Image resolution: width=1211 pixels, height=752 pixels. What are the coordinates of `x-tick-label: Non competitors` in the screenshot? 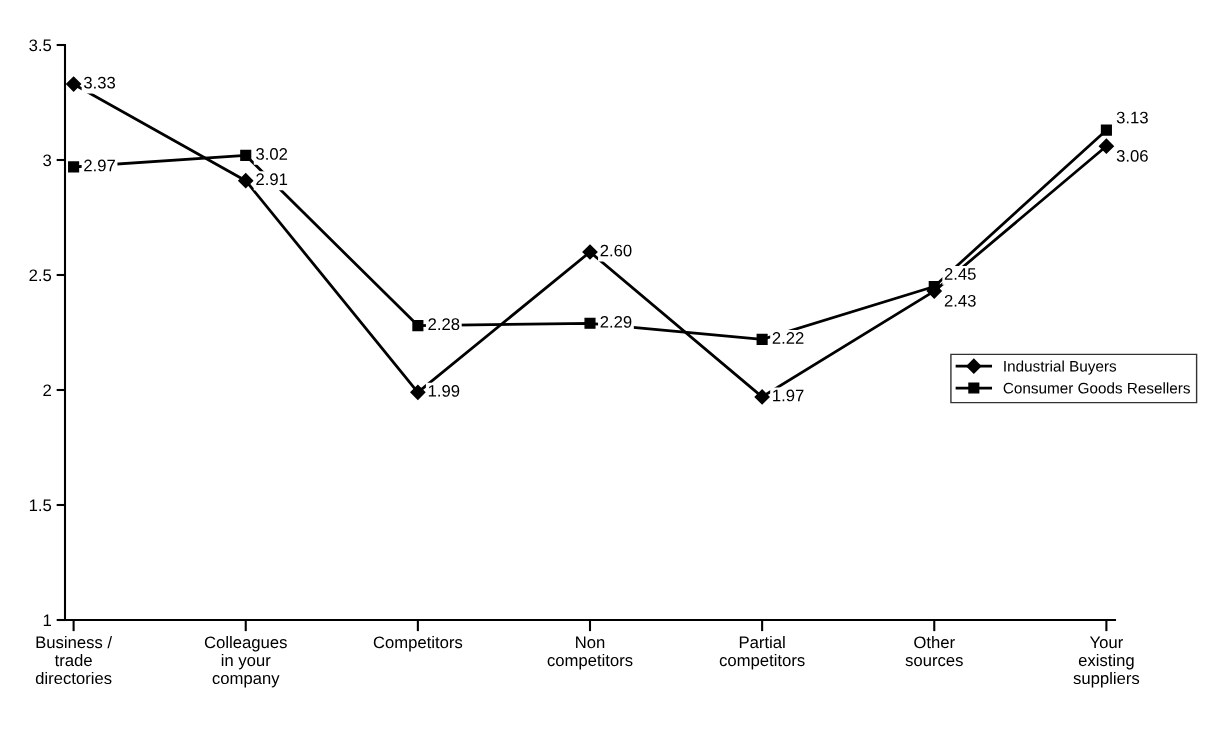 It's located at (590, 653).